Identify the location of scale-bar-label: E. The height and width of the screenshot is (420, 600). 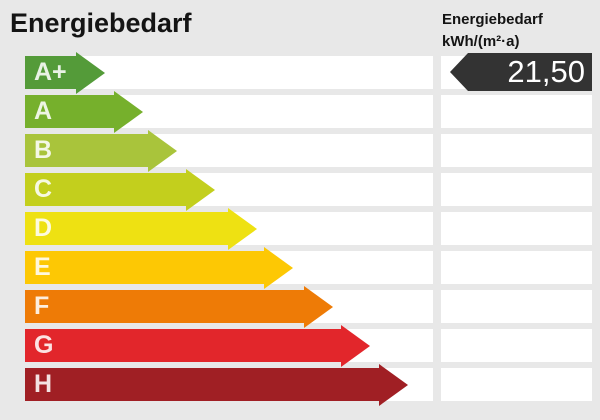
(42, 267).